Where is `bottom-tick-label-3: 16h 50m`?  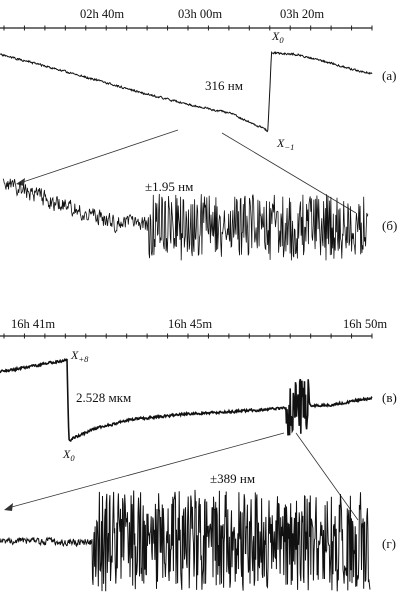 bottom-tick-label-3: 16h 50m is located at coordinates (365, 324).